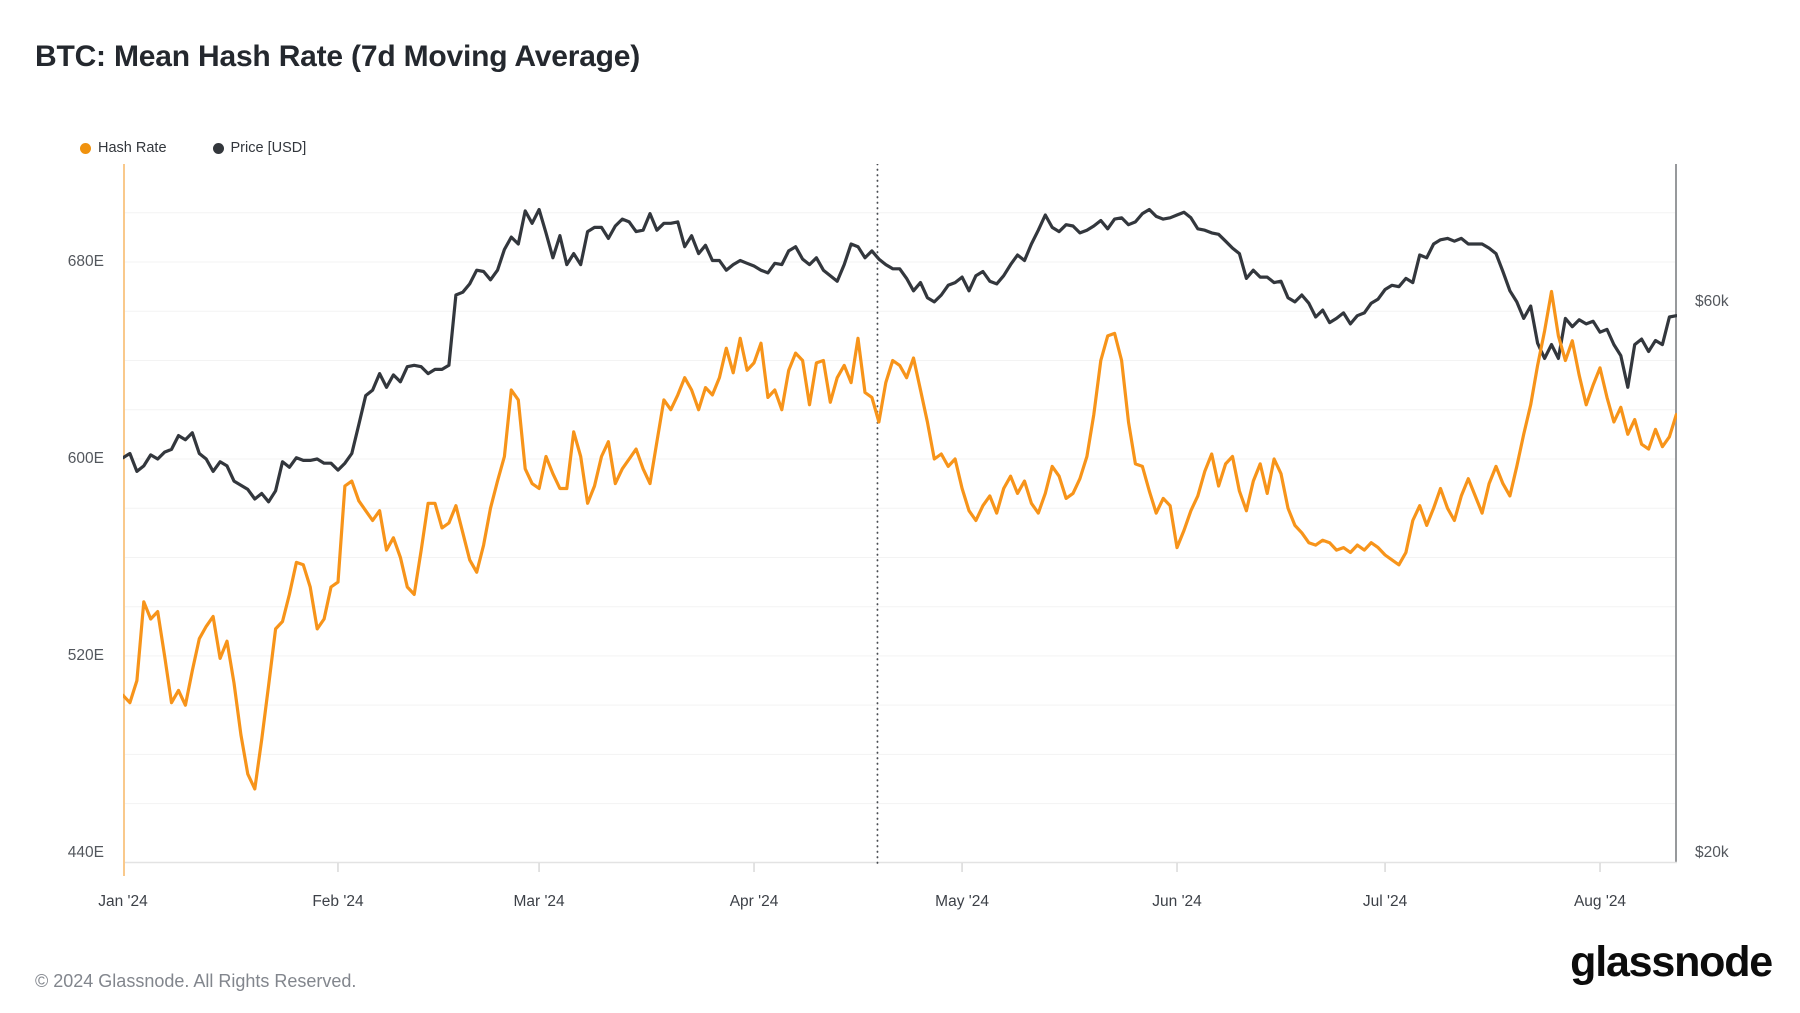 Image resolution: width=1800 pixels, height=1013 pixels. Describe the element at coordinates (196, 981) in the screenshot. I see `copyright-text: © 2024 Glassnode. All Rights Reserved.` at that location.